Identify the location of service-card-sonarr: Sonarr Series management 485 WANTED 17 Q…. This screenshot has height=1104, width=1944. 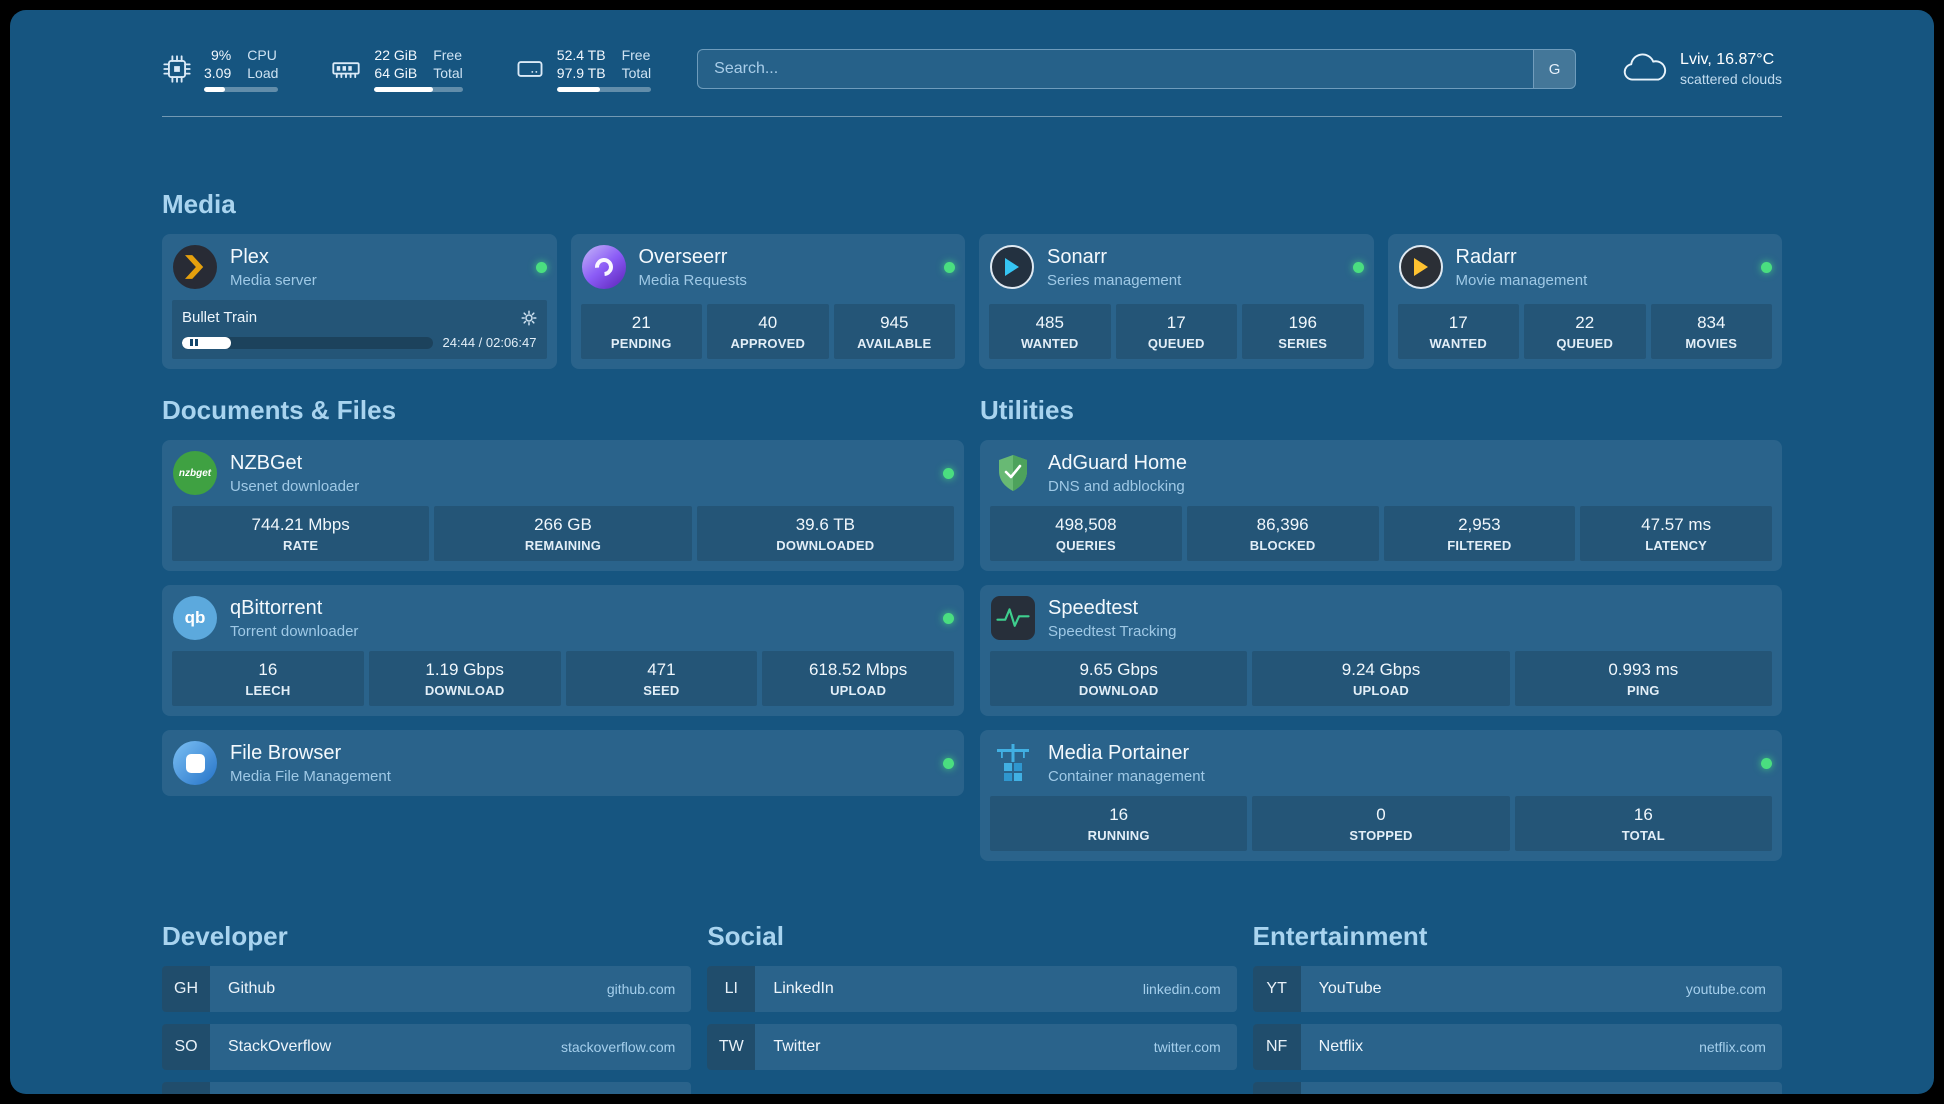
(1176, 301).